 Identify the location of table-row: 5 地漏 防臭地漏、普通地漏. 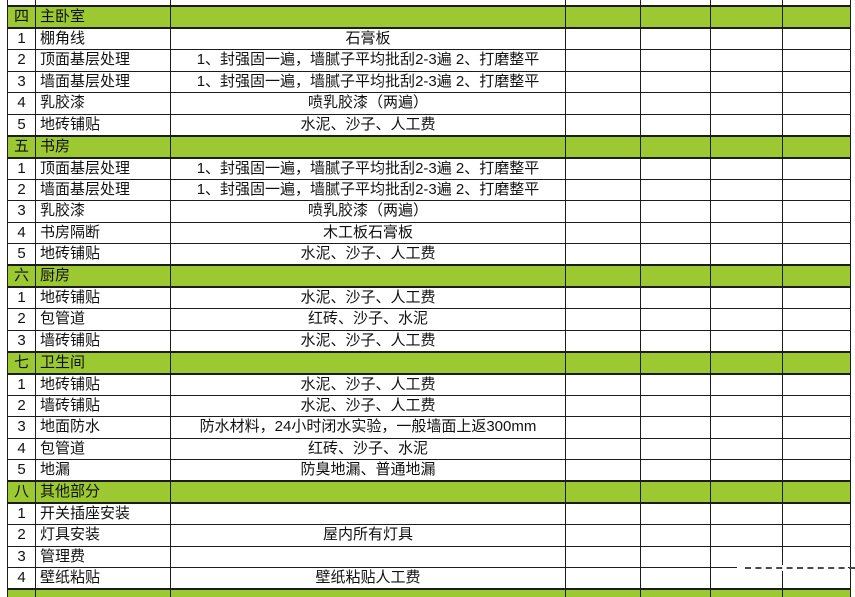
(429, 470).